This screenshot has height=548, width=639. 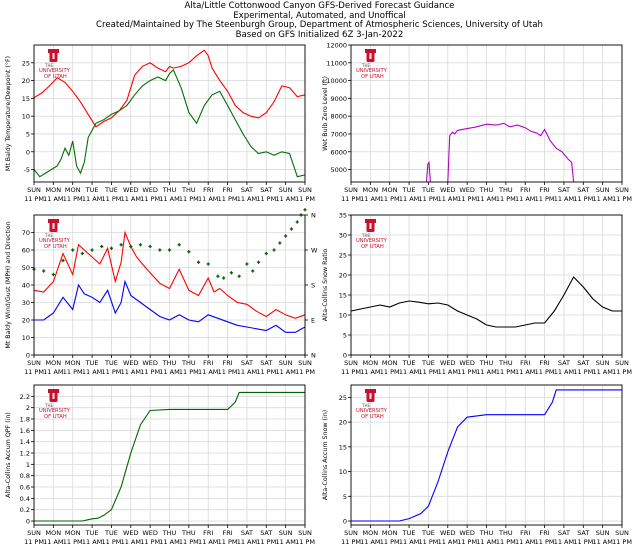 I want to click on logo-text-university: UNIVERSITY, so click(x=55, y=241).